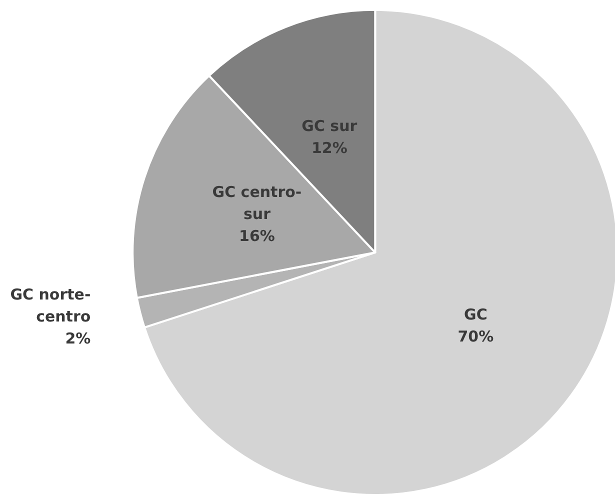 The image size is (615, 495). Describe the element at coordinates (50, 306) in the screenshot. I see `slice-label: GC norte-centro` at that location.